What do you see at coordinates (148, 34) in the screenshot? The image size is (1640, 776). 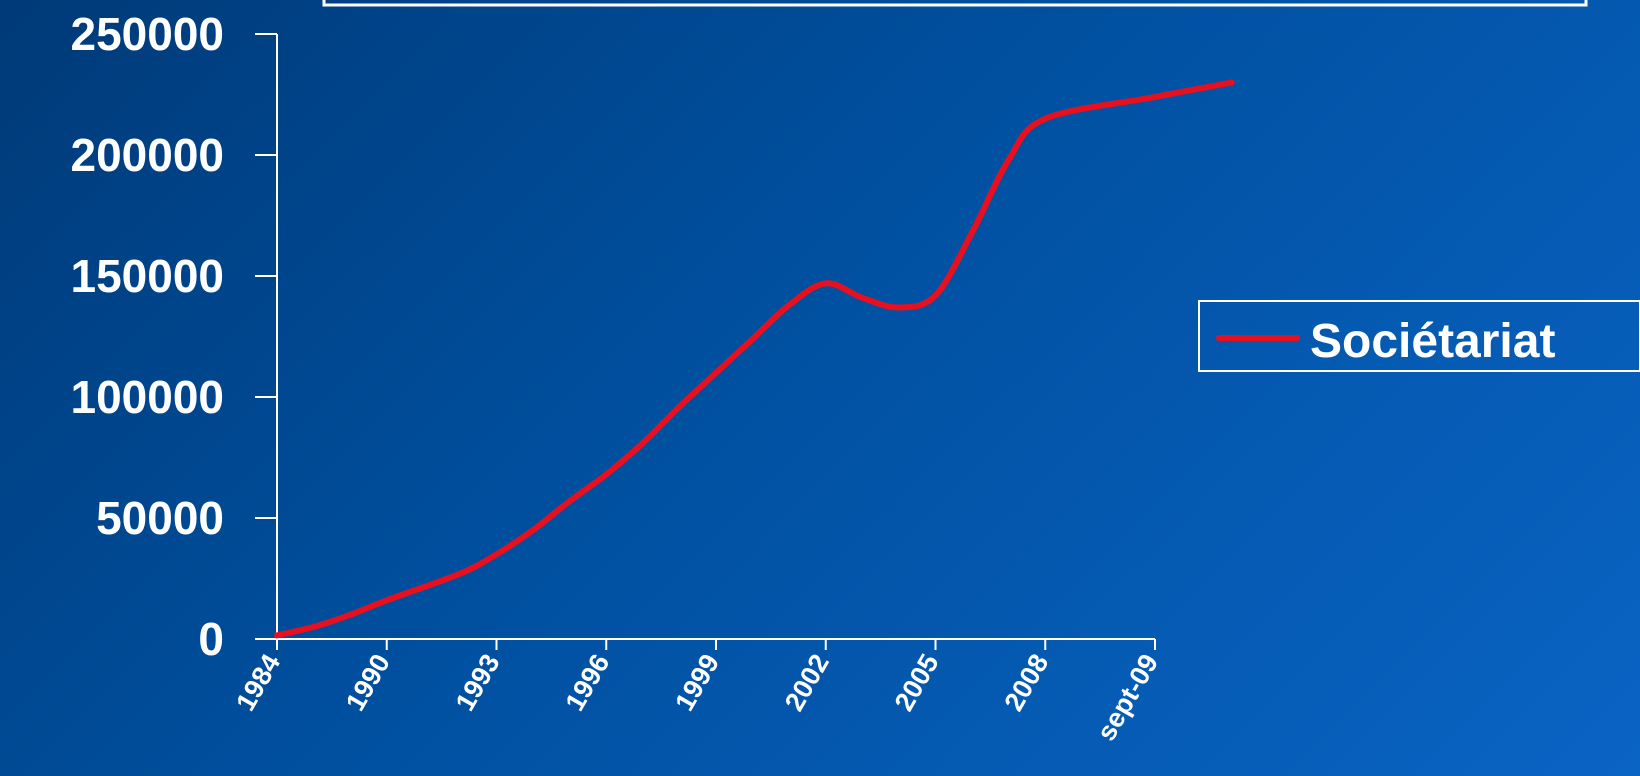 I see `y-tick-label: 250000` at bounding box center [148, 34].